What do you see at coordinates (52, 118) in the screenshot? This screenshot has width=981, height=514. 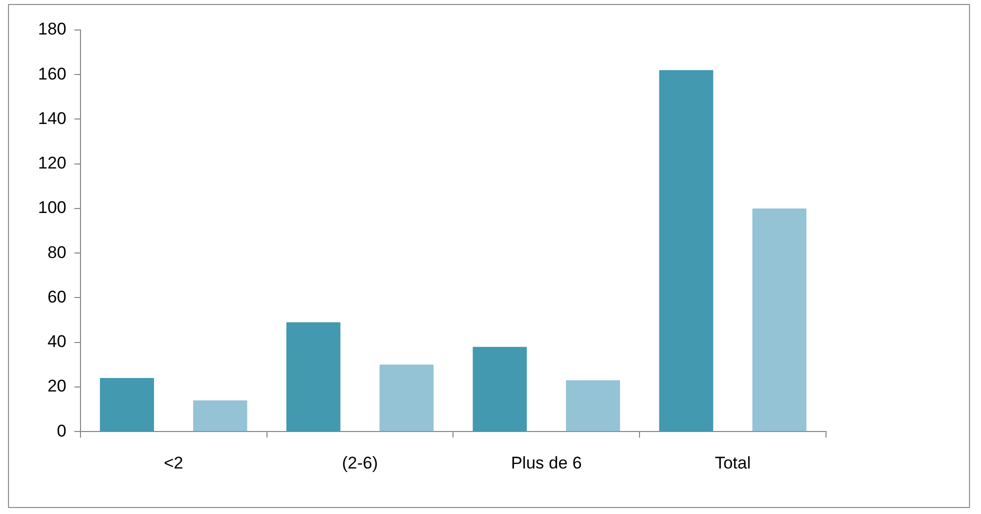 I see `y-tick-label: 140` at bounding box center [52, 118].